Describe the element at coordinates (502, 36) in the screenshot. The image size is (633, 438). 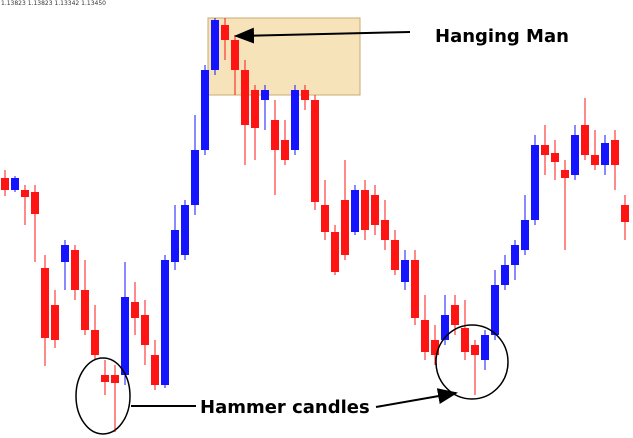
I see `hanging-man-label: Hanging Man` at that location.